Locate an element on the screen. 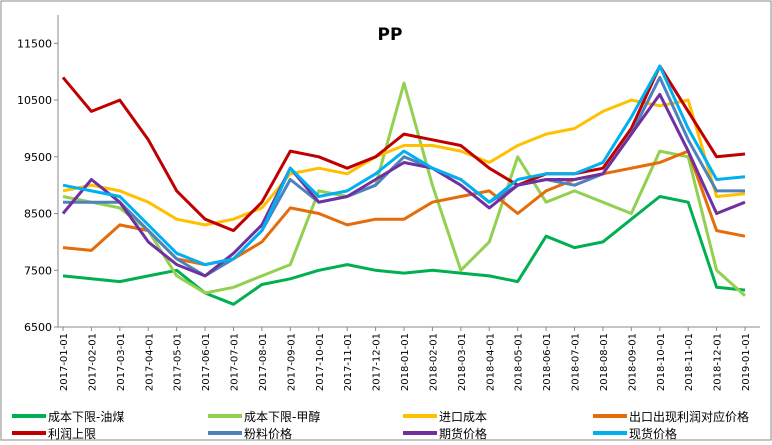 The image size is (772, 445). chart-title: PP is located at coordinates (390, 35).